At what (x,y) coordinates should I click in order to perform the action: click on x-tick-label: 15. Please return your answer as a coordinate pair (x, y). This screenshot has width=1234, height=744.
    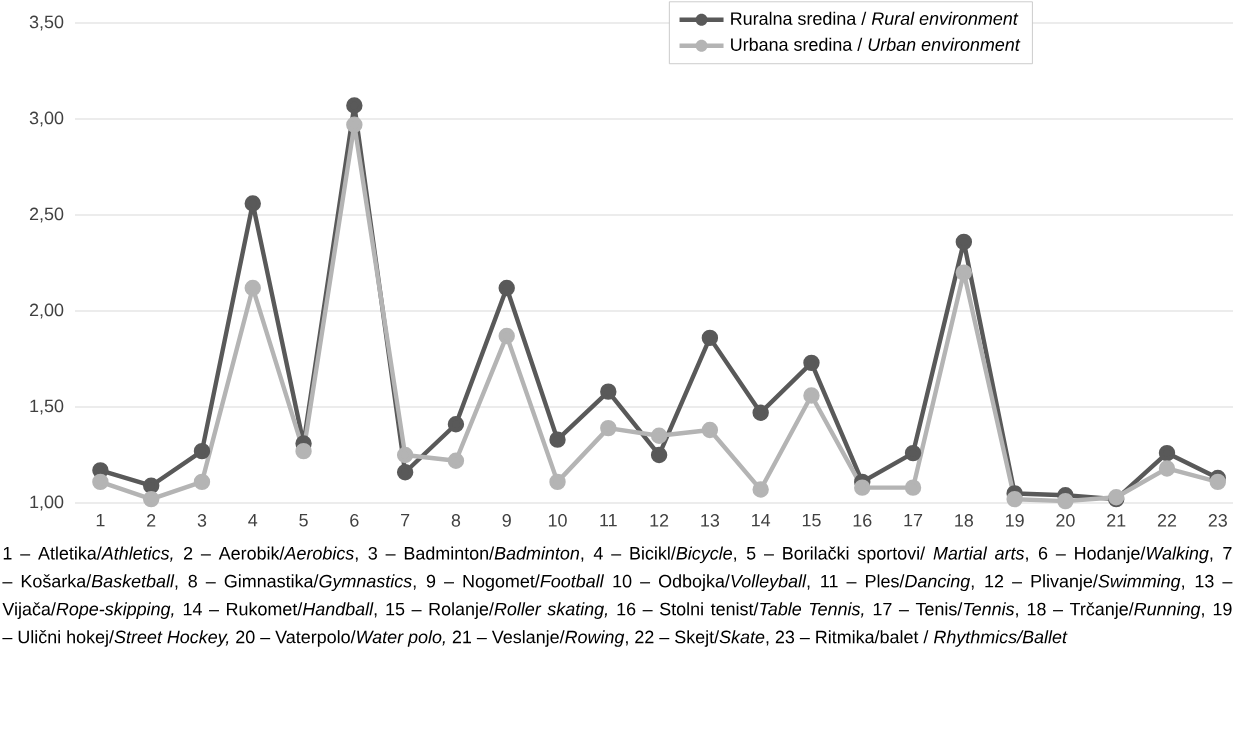
    Looking at the image, I should click on (811, 520).